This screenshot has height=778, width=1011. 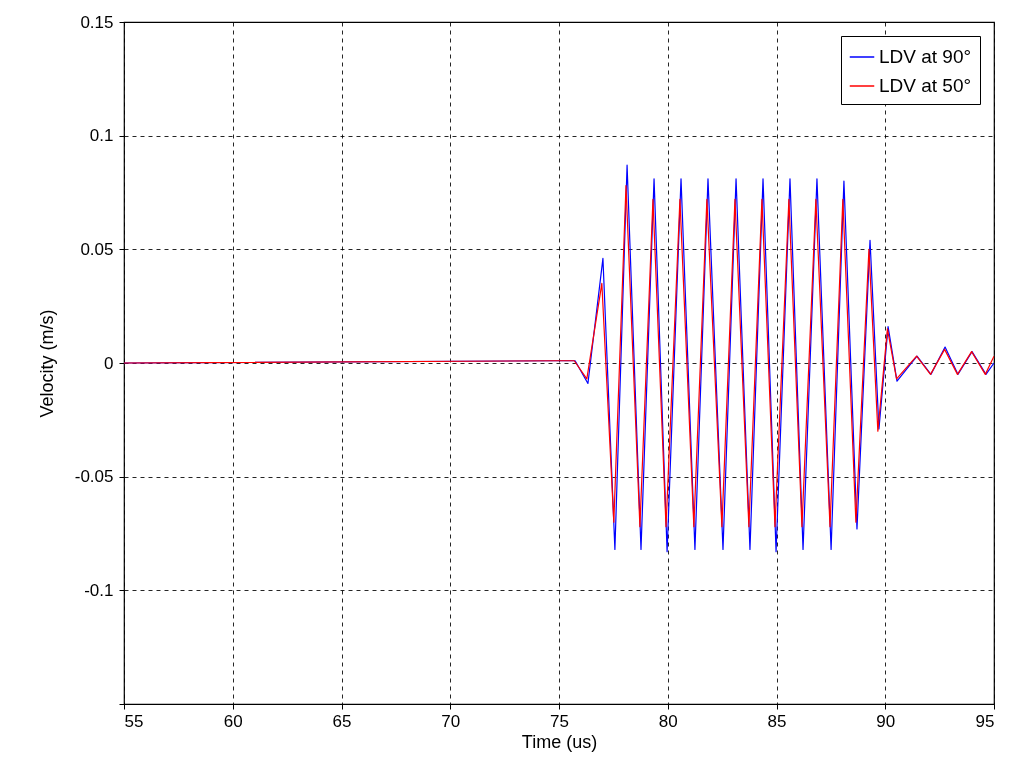 What do you see at coordinates (101, 136) in the screenshot?
I see `y-tick-label: 0.1` at bounding box center [101, 136].